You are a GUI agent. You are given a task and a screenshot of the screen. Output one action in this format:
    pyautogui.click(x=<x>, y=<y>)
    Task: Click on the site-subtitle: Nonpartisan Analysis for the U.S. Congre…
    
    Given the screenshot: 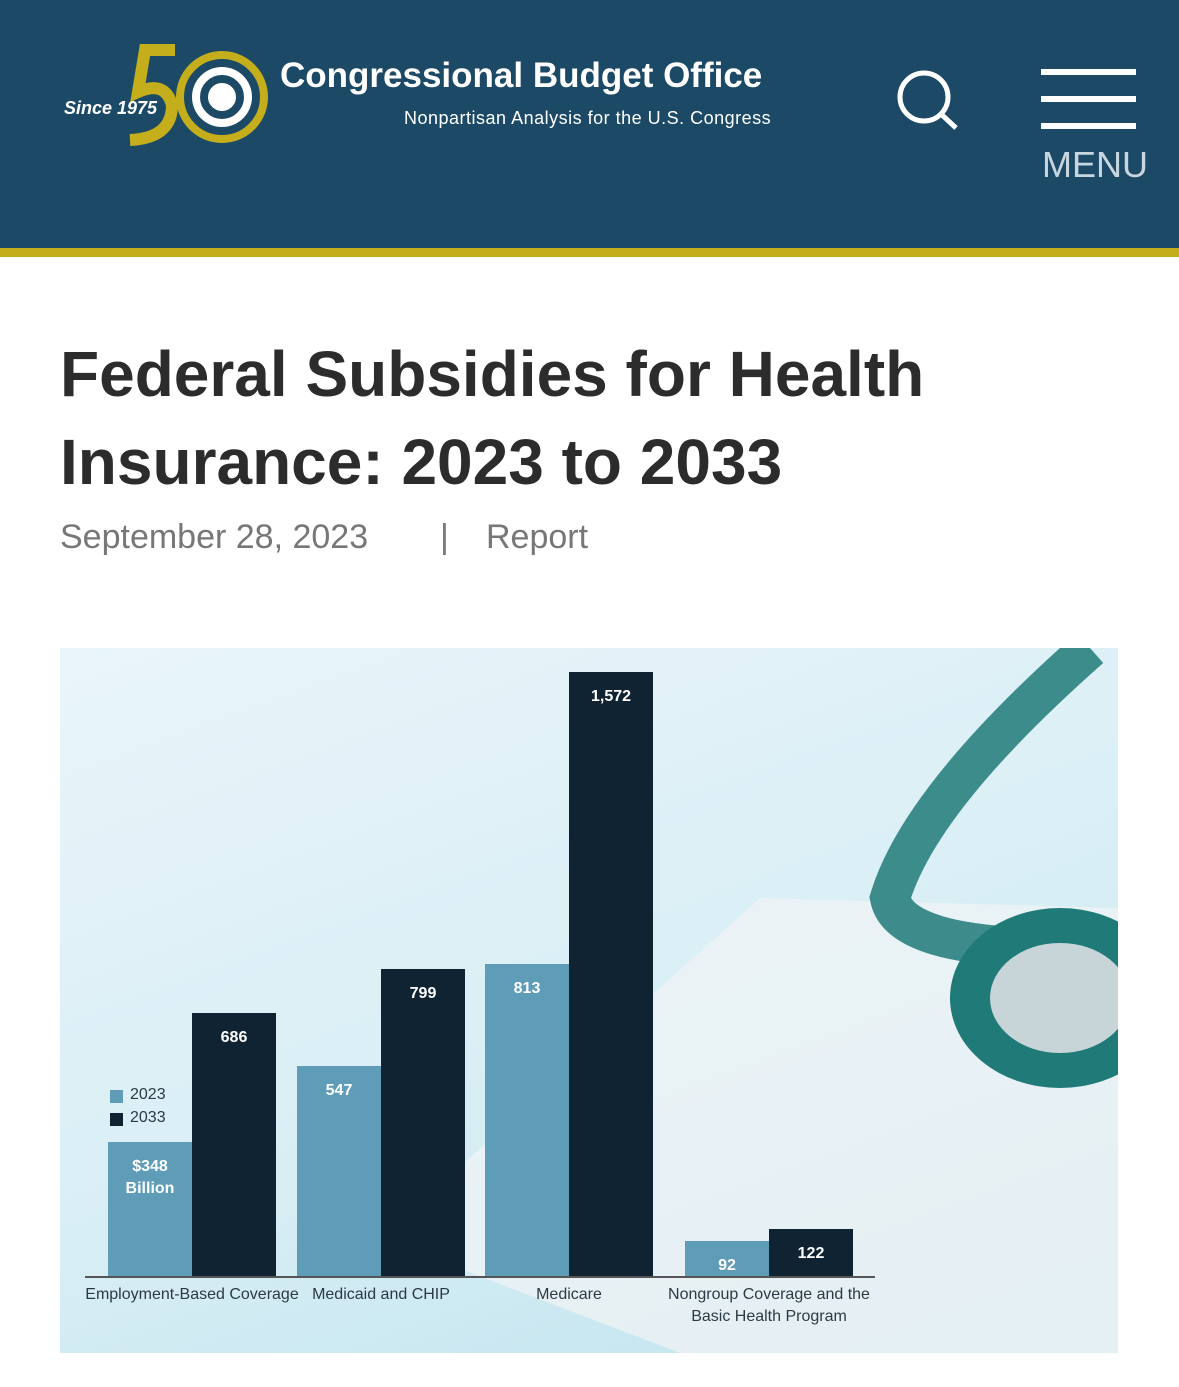 What is the action you would take?
    pyautogui.click(x=588, y=118)
    